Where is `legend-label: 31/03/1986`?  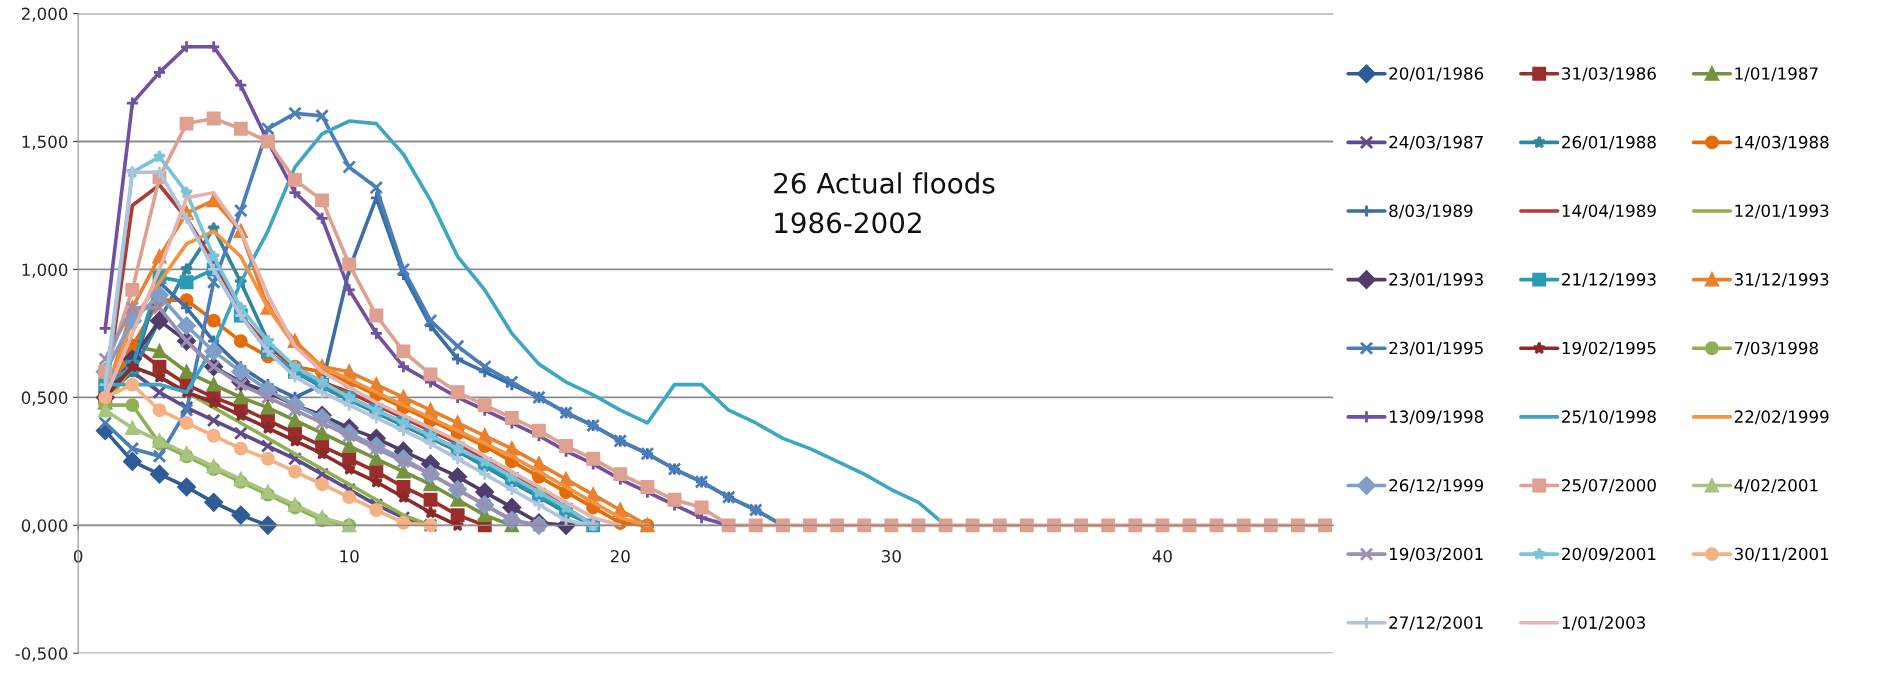 legend-label: 31/03/1986 is located at coordinates (1609, 74).